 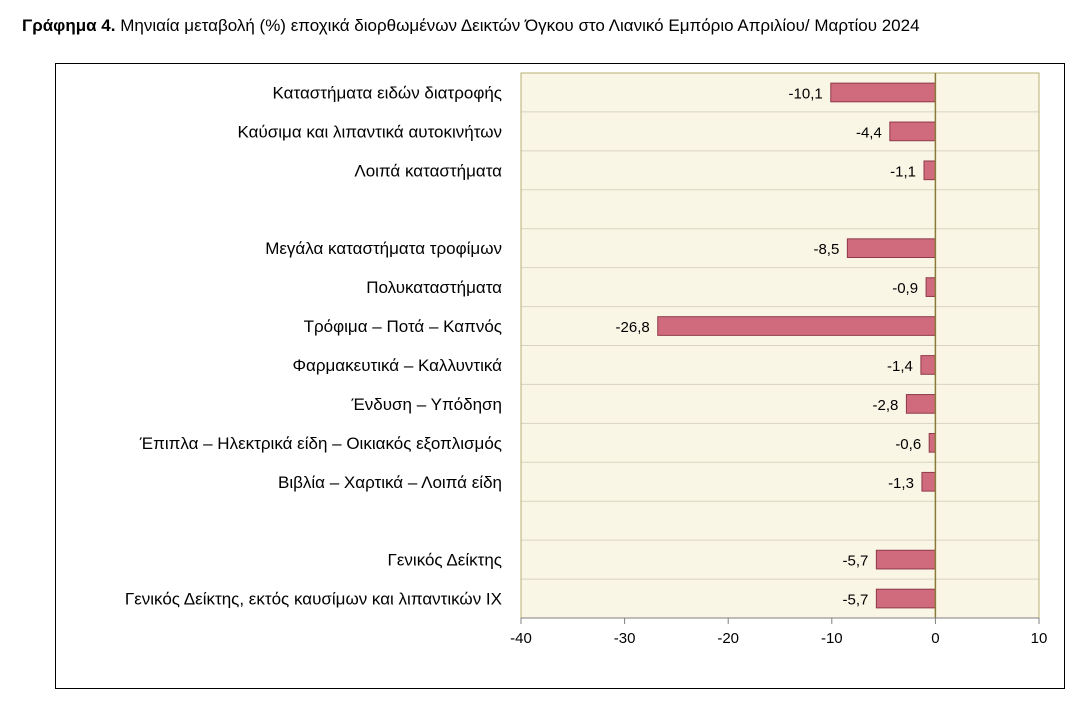 What do you see at coordinates (403, 326) in the screenshot?
I see `category-label: Τρόφιμα – Ποτά – Καπνός` at bounding box center [403, 326].